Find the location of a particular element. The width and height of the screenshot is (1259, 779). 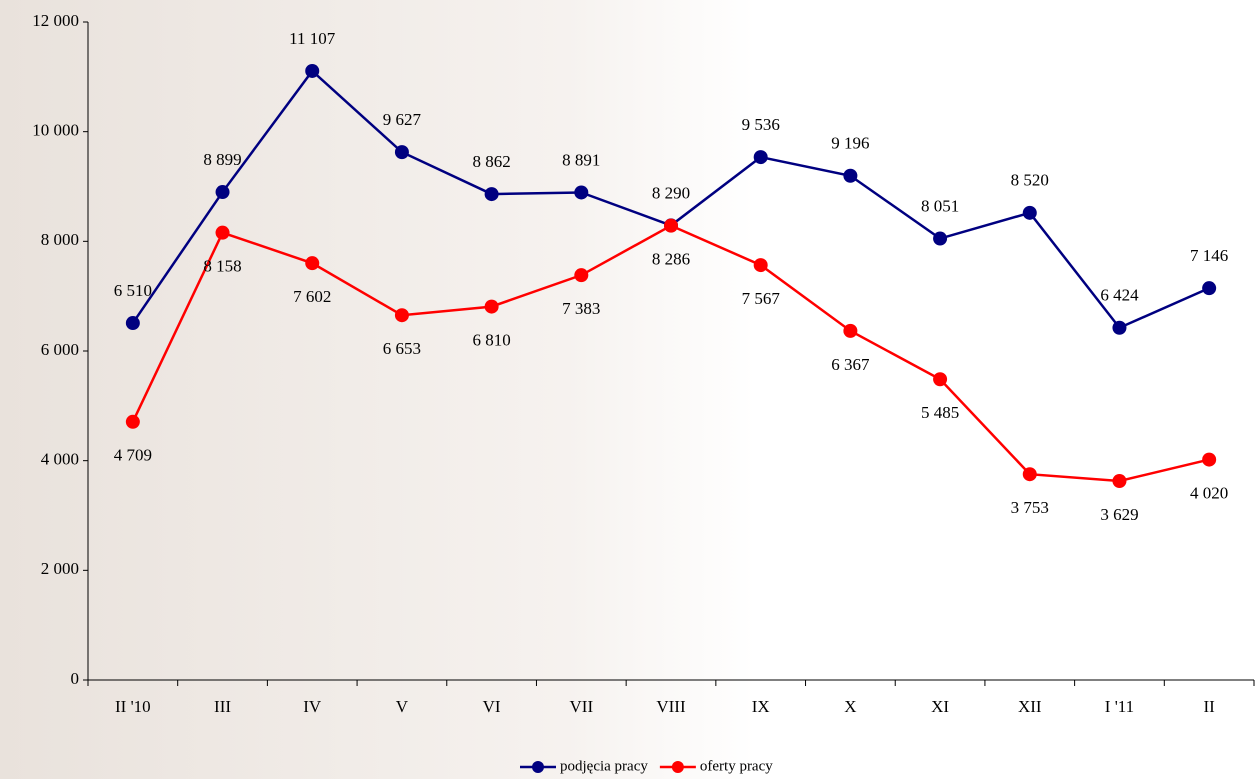

y-tick-label: 4 000 is located at coordinates (60, 459).